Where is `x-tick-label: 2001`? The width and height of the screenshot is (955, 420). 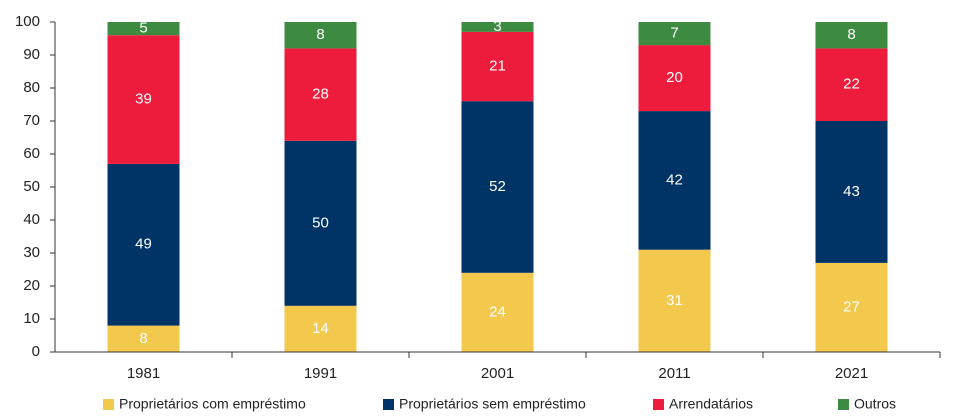
x-tick-label: 2001 is located at coordinates (497, 373).